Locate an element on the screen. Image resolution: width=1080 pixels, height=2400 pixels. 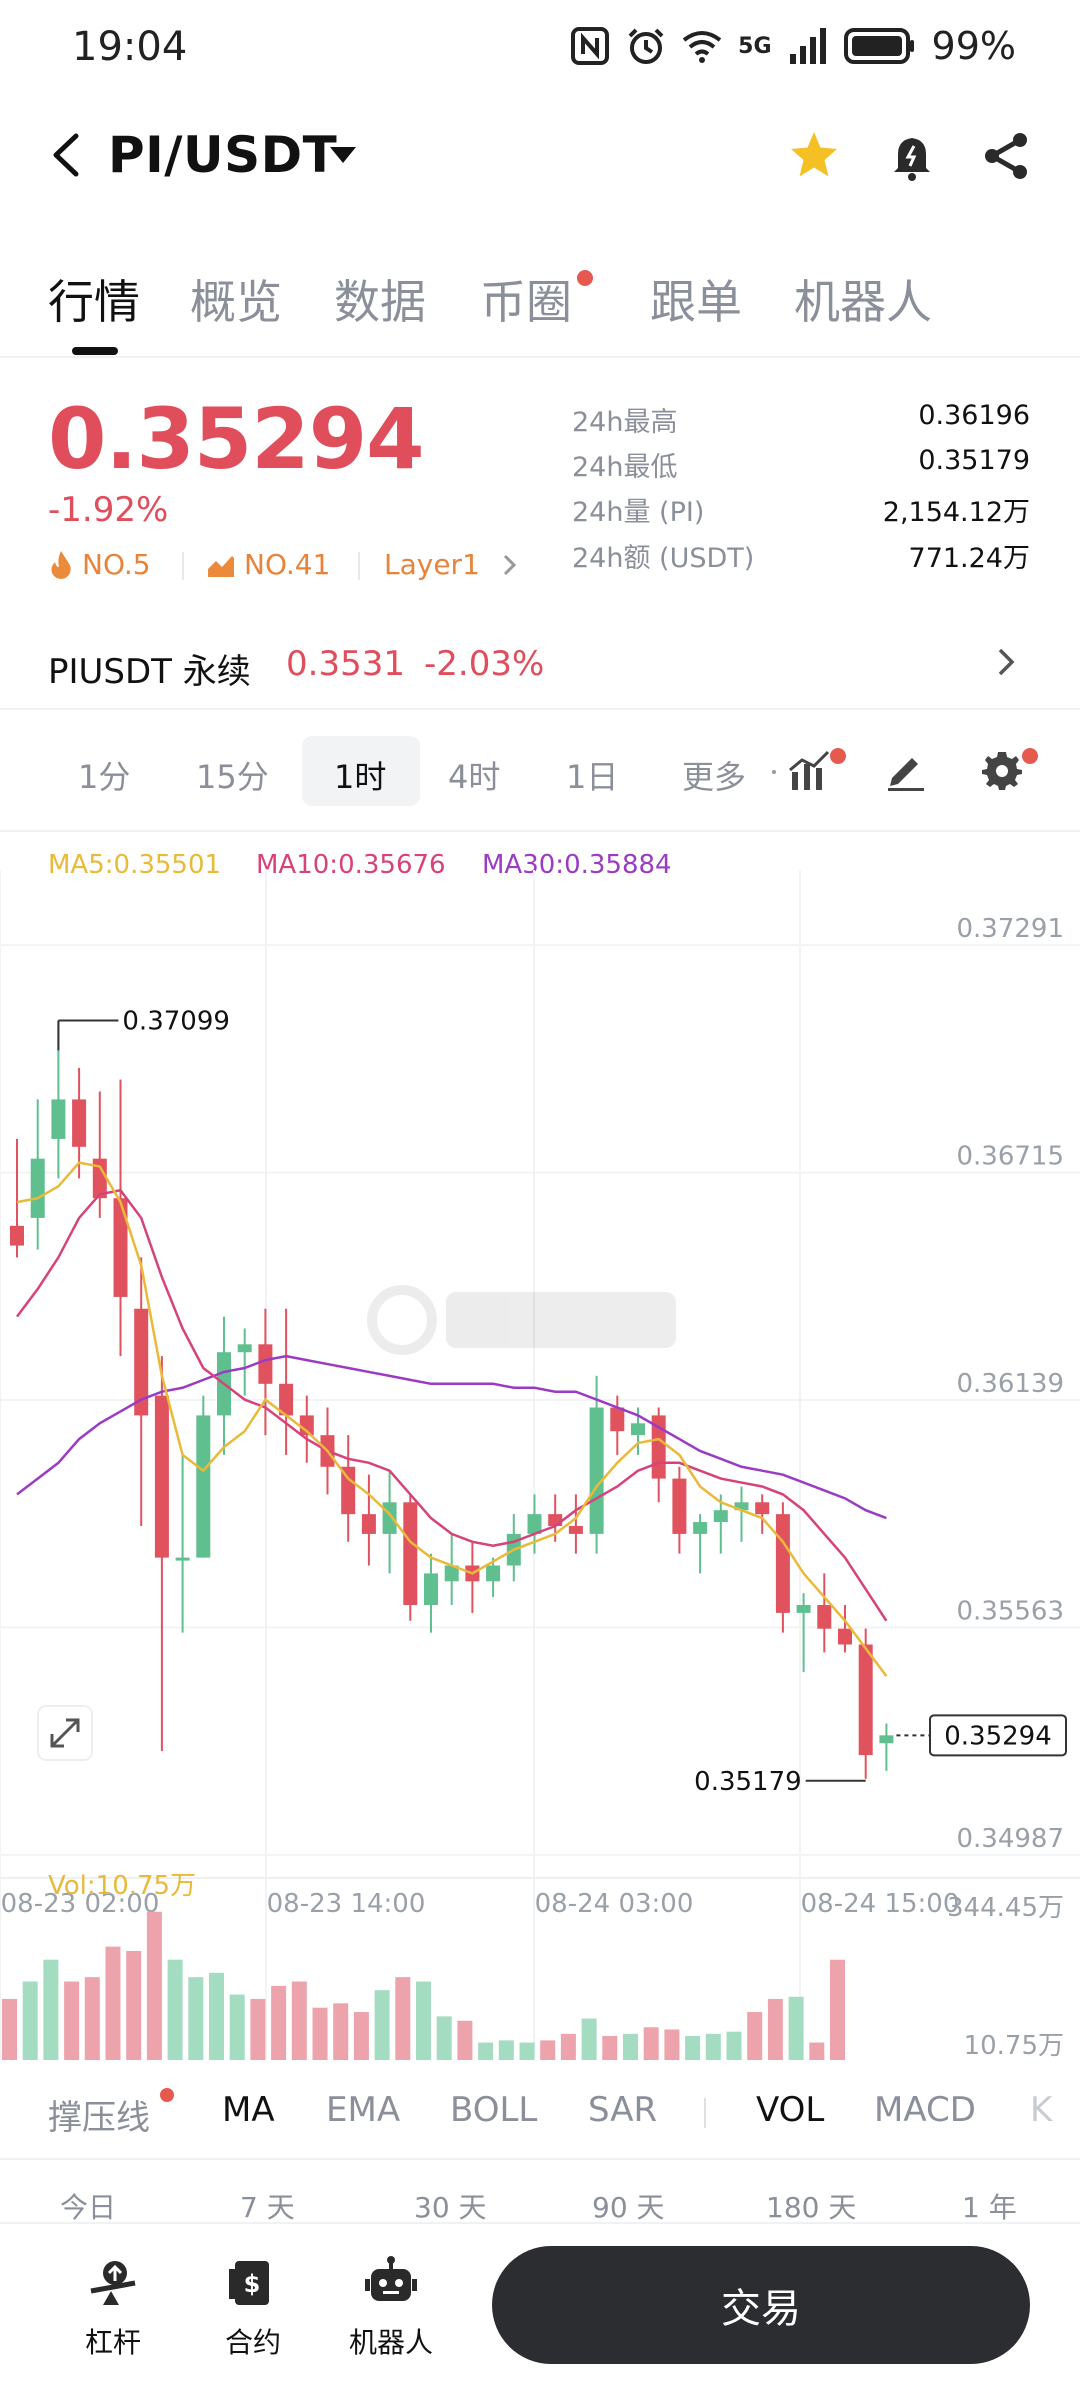
contract-icon: $ is located at coordinates (249, 2283).